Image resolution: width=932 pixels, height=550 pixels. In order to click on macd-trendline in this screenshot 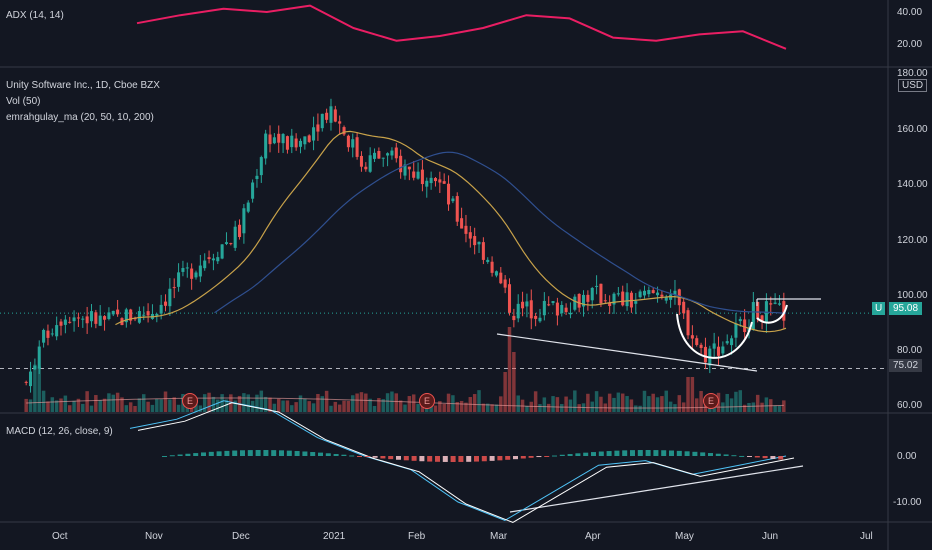, I will do `click(656, 489)`.